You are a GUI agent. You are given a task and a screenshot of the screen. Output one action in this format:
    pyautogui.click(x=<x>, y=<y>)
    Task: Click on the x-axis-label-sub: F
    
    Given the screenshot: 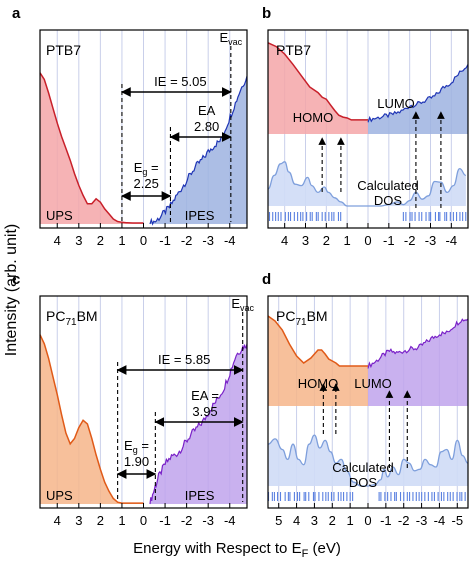 What is the action you would take?
    pyautogui.click(x=305, y=554)
    